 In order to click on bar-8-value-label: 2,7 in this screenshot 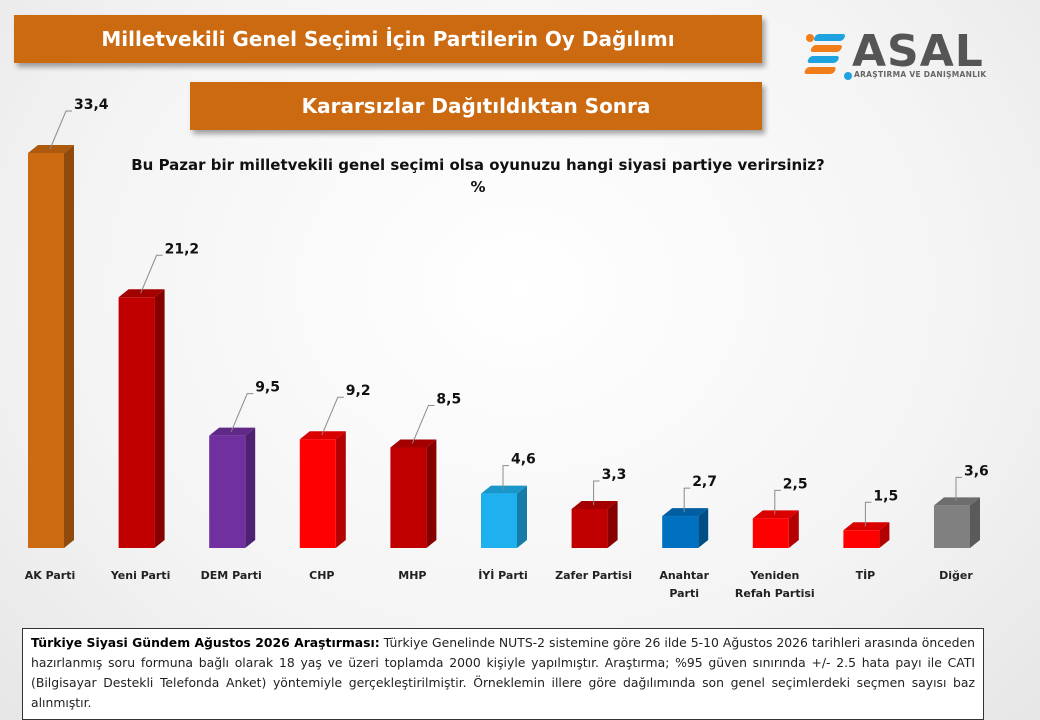, I will do `click(704, 482)`.